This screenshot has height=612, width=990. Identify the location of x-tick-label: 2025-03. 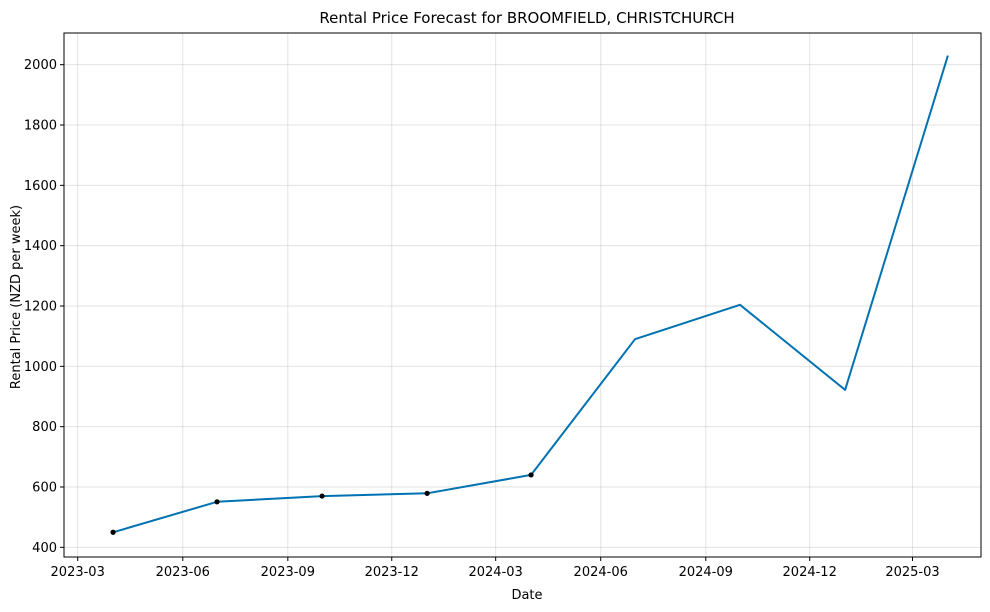
(912, 572).